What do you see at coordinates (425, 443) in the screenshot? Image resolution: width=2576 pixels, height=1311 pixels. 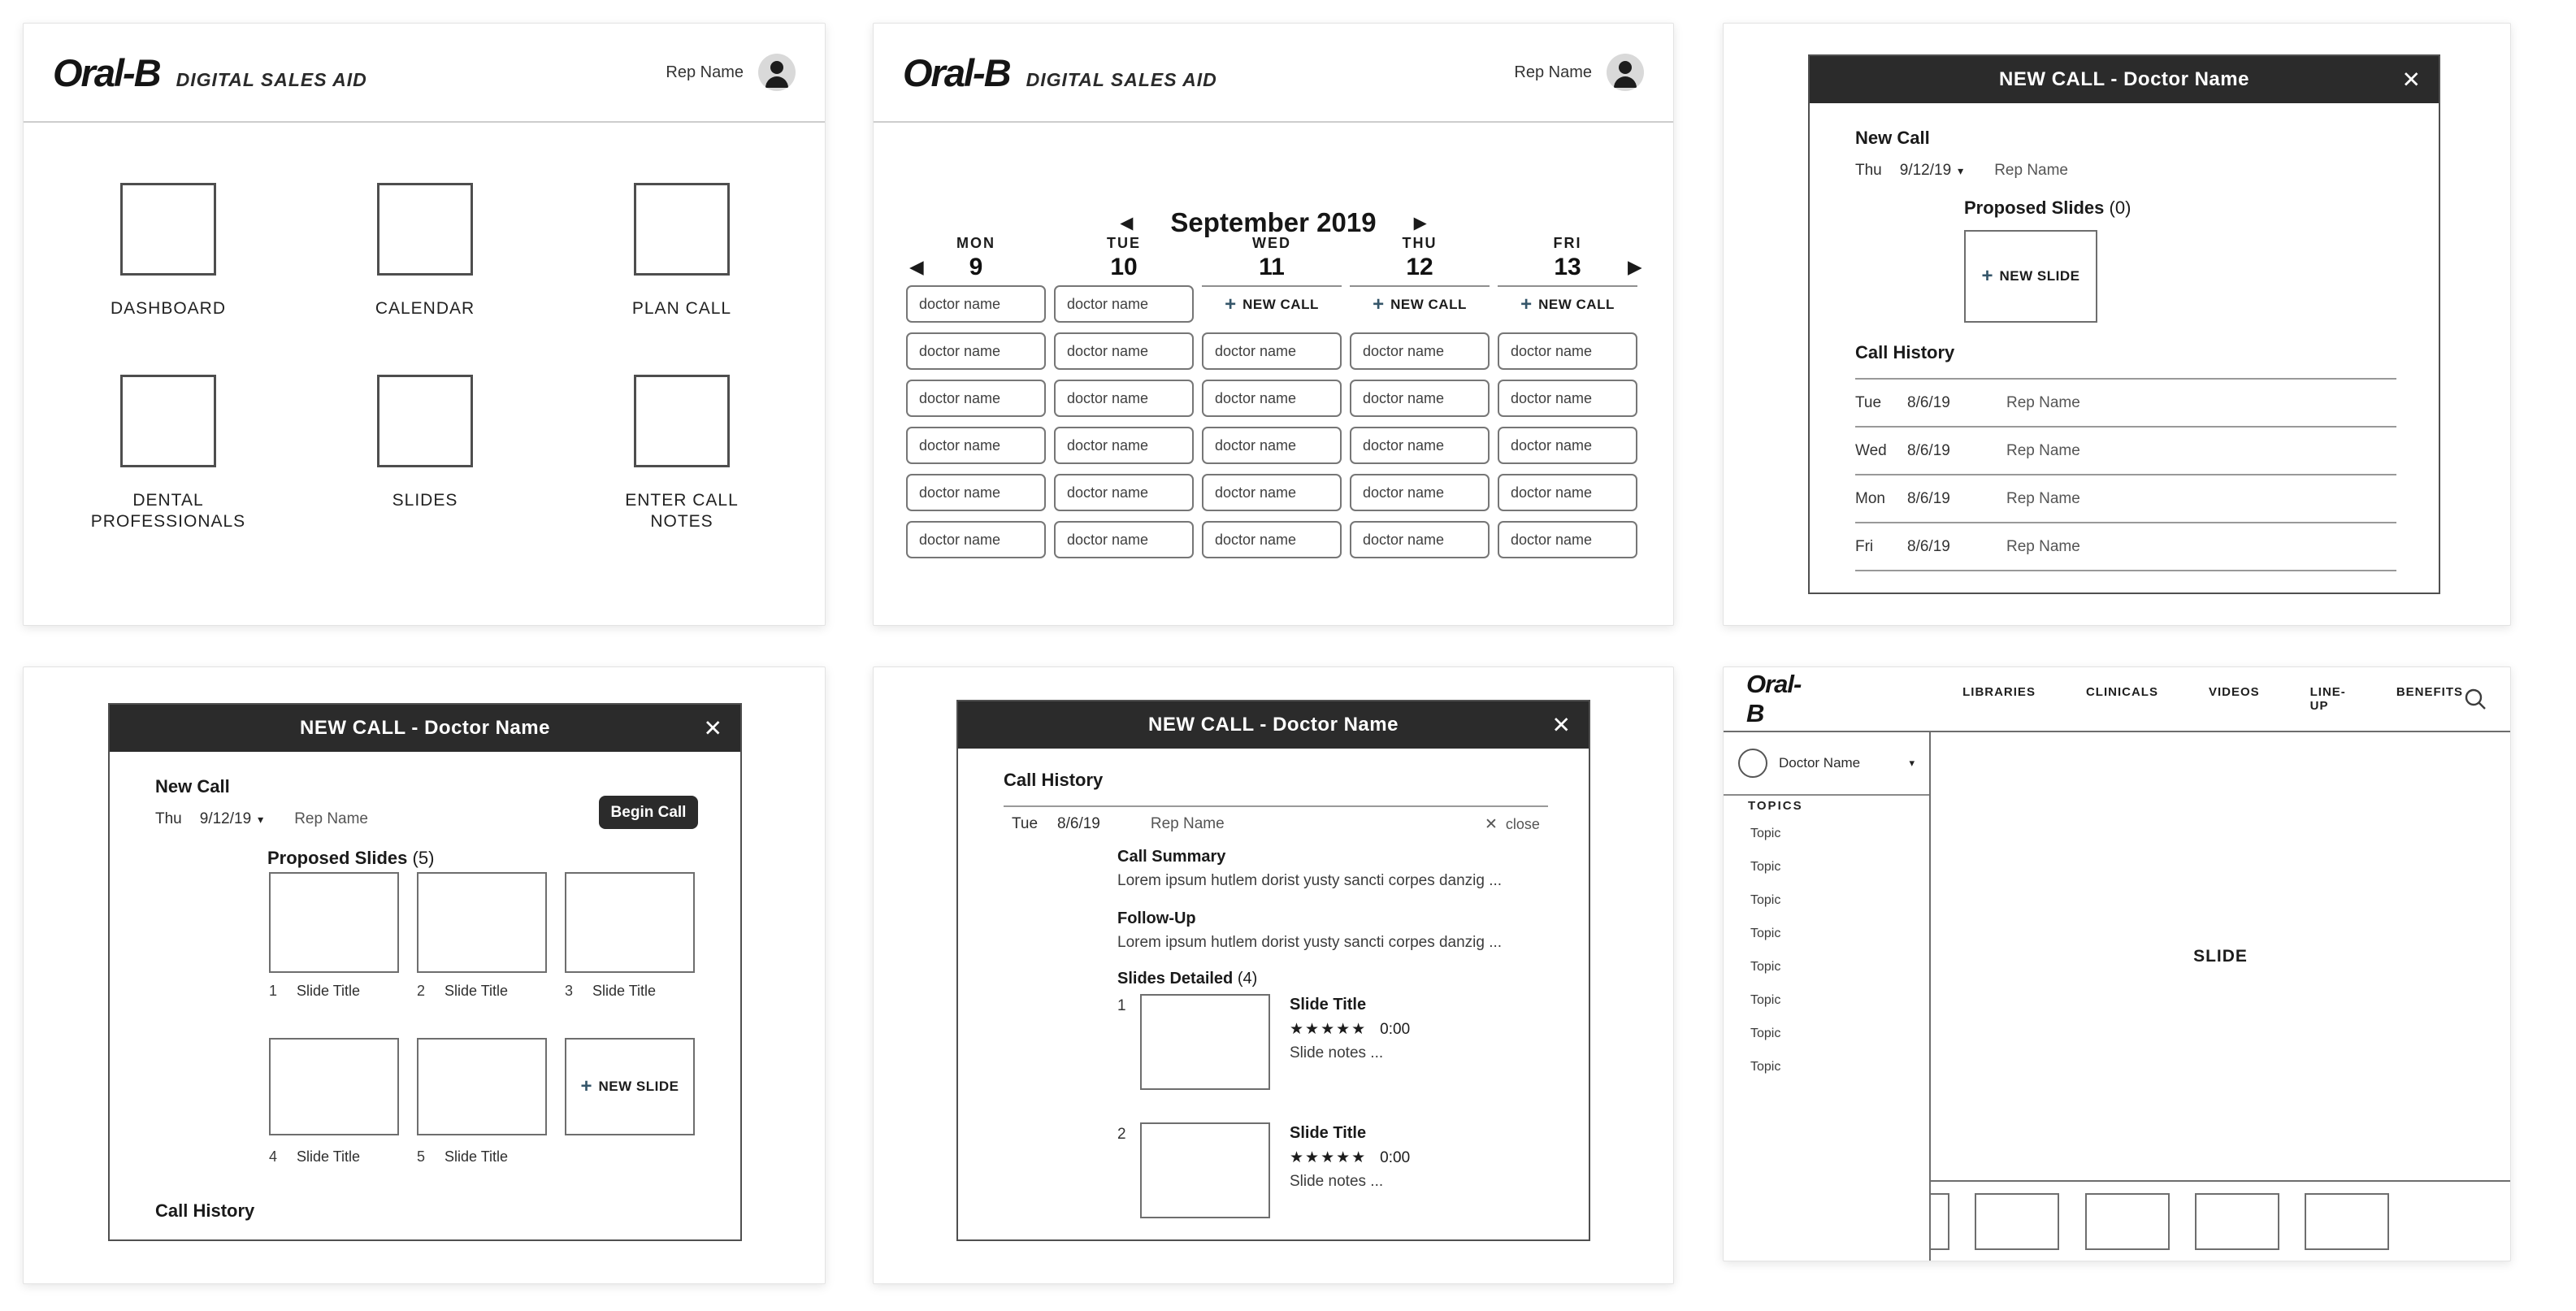 I see `tile-slides: SLIDES` at bounding box center [425, 443].